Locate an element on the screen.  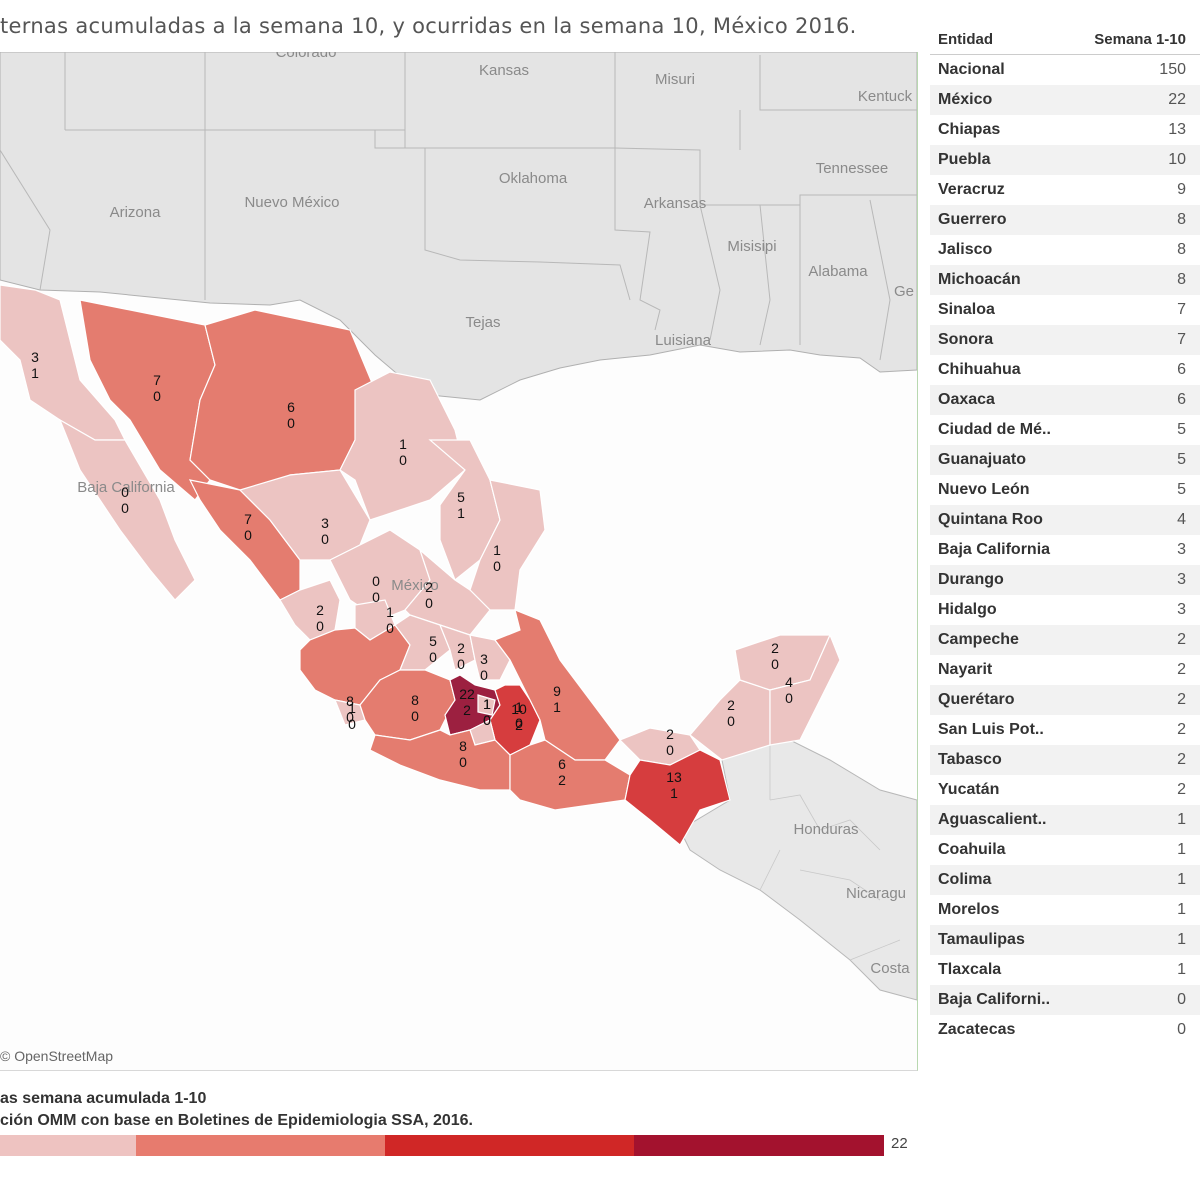
row-entity: San Luis Pot.. is located at coordinates (991, 729).